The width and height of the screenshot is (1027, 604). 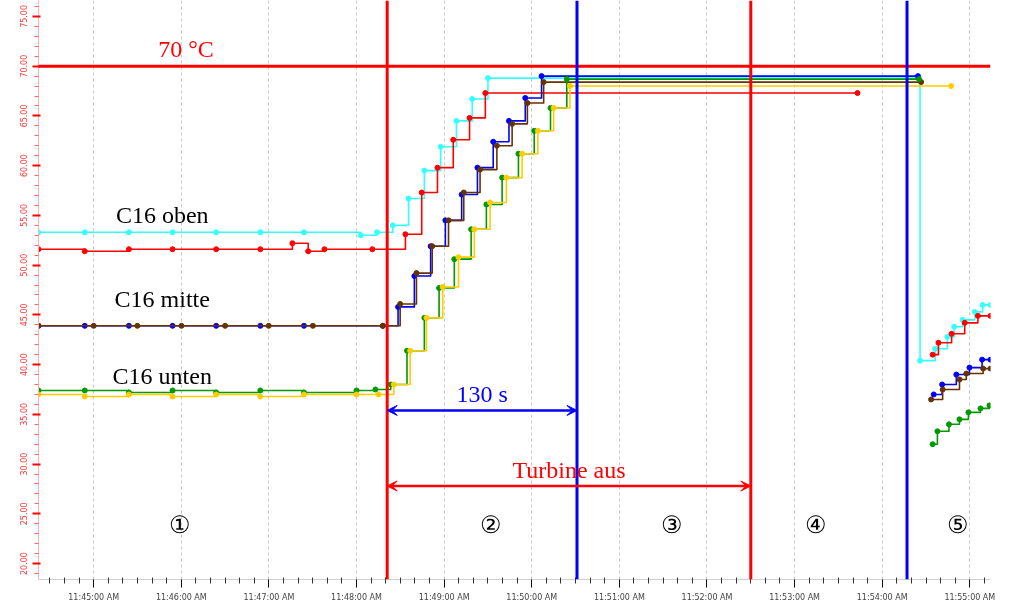 What do you see at coordinates (186, 49) in the screenshot?
I see `ref-line-label: 70 °C` at bounding box center [186, 49].